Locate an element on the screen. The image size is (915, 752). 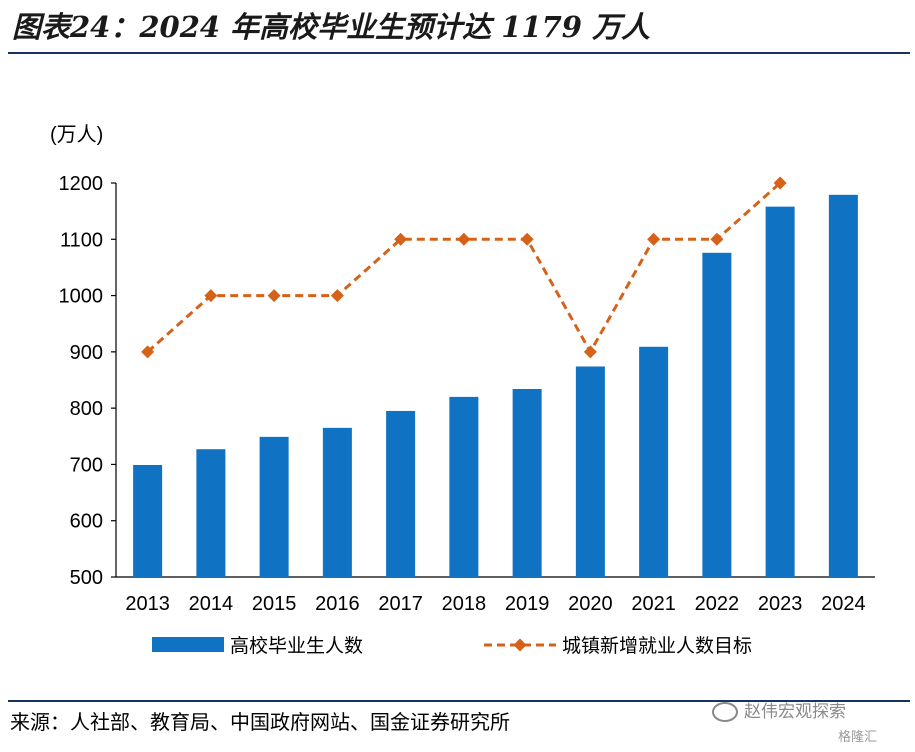
watermark-text: 赵伟宏观探索 is located at coordinates (795, 712).